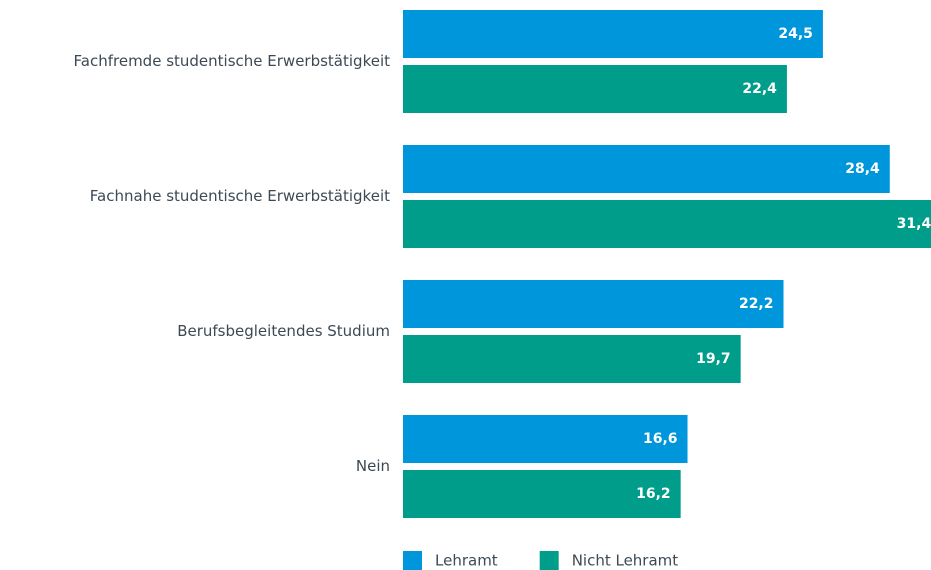  I want to click on value-label: 22,2, so click(756, 304).